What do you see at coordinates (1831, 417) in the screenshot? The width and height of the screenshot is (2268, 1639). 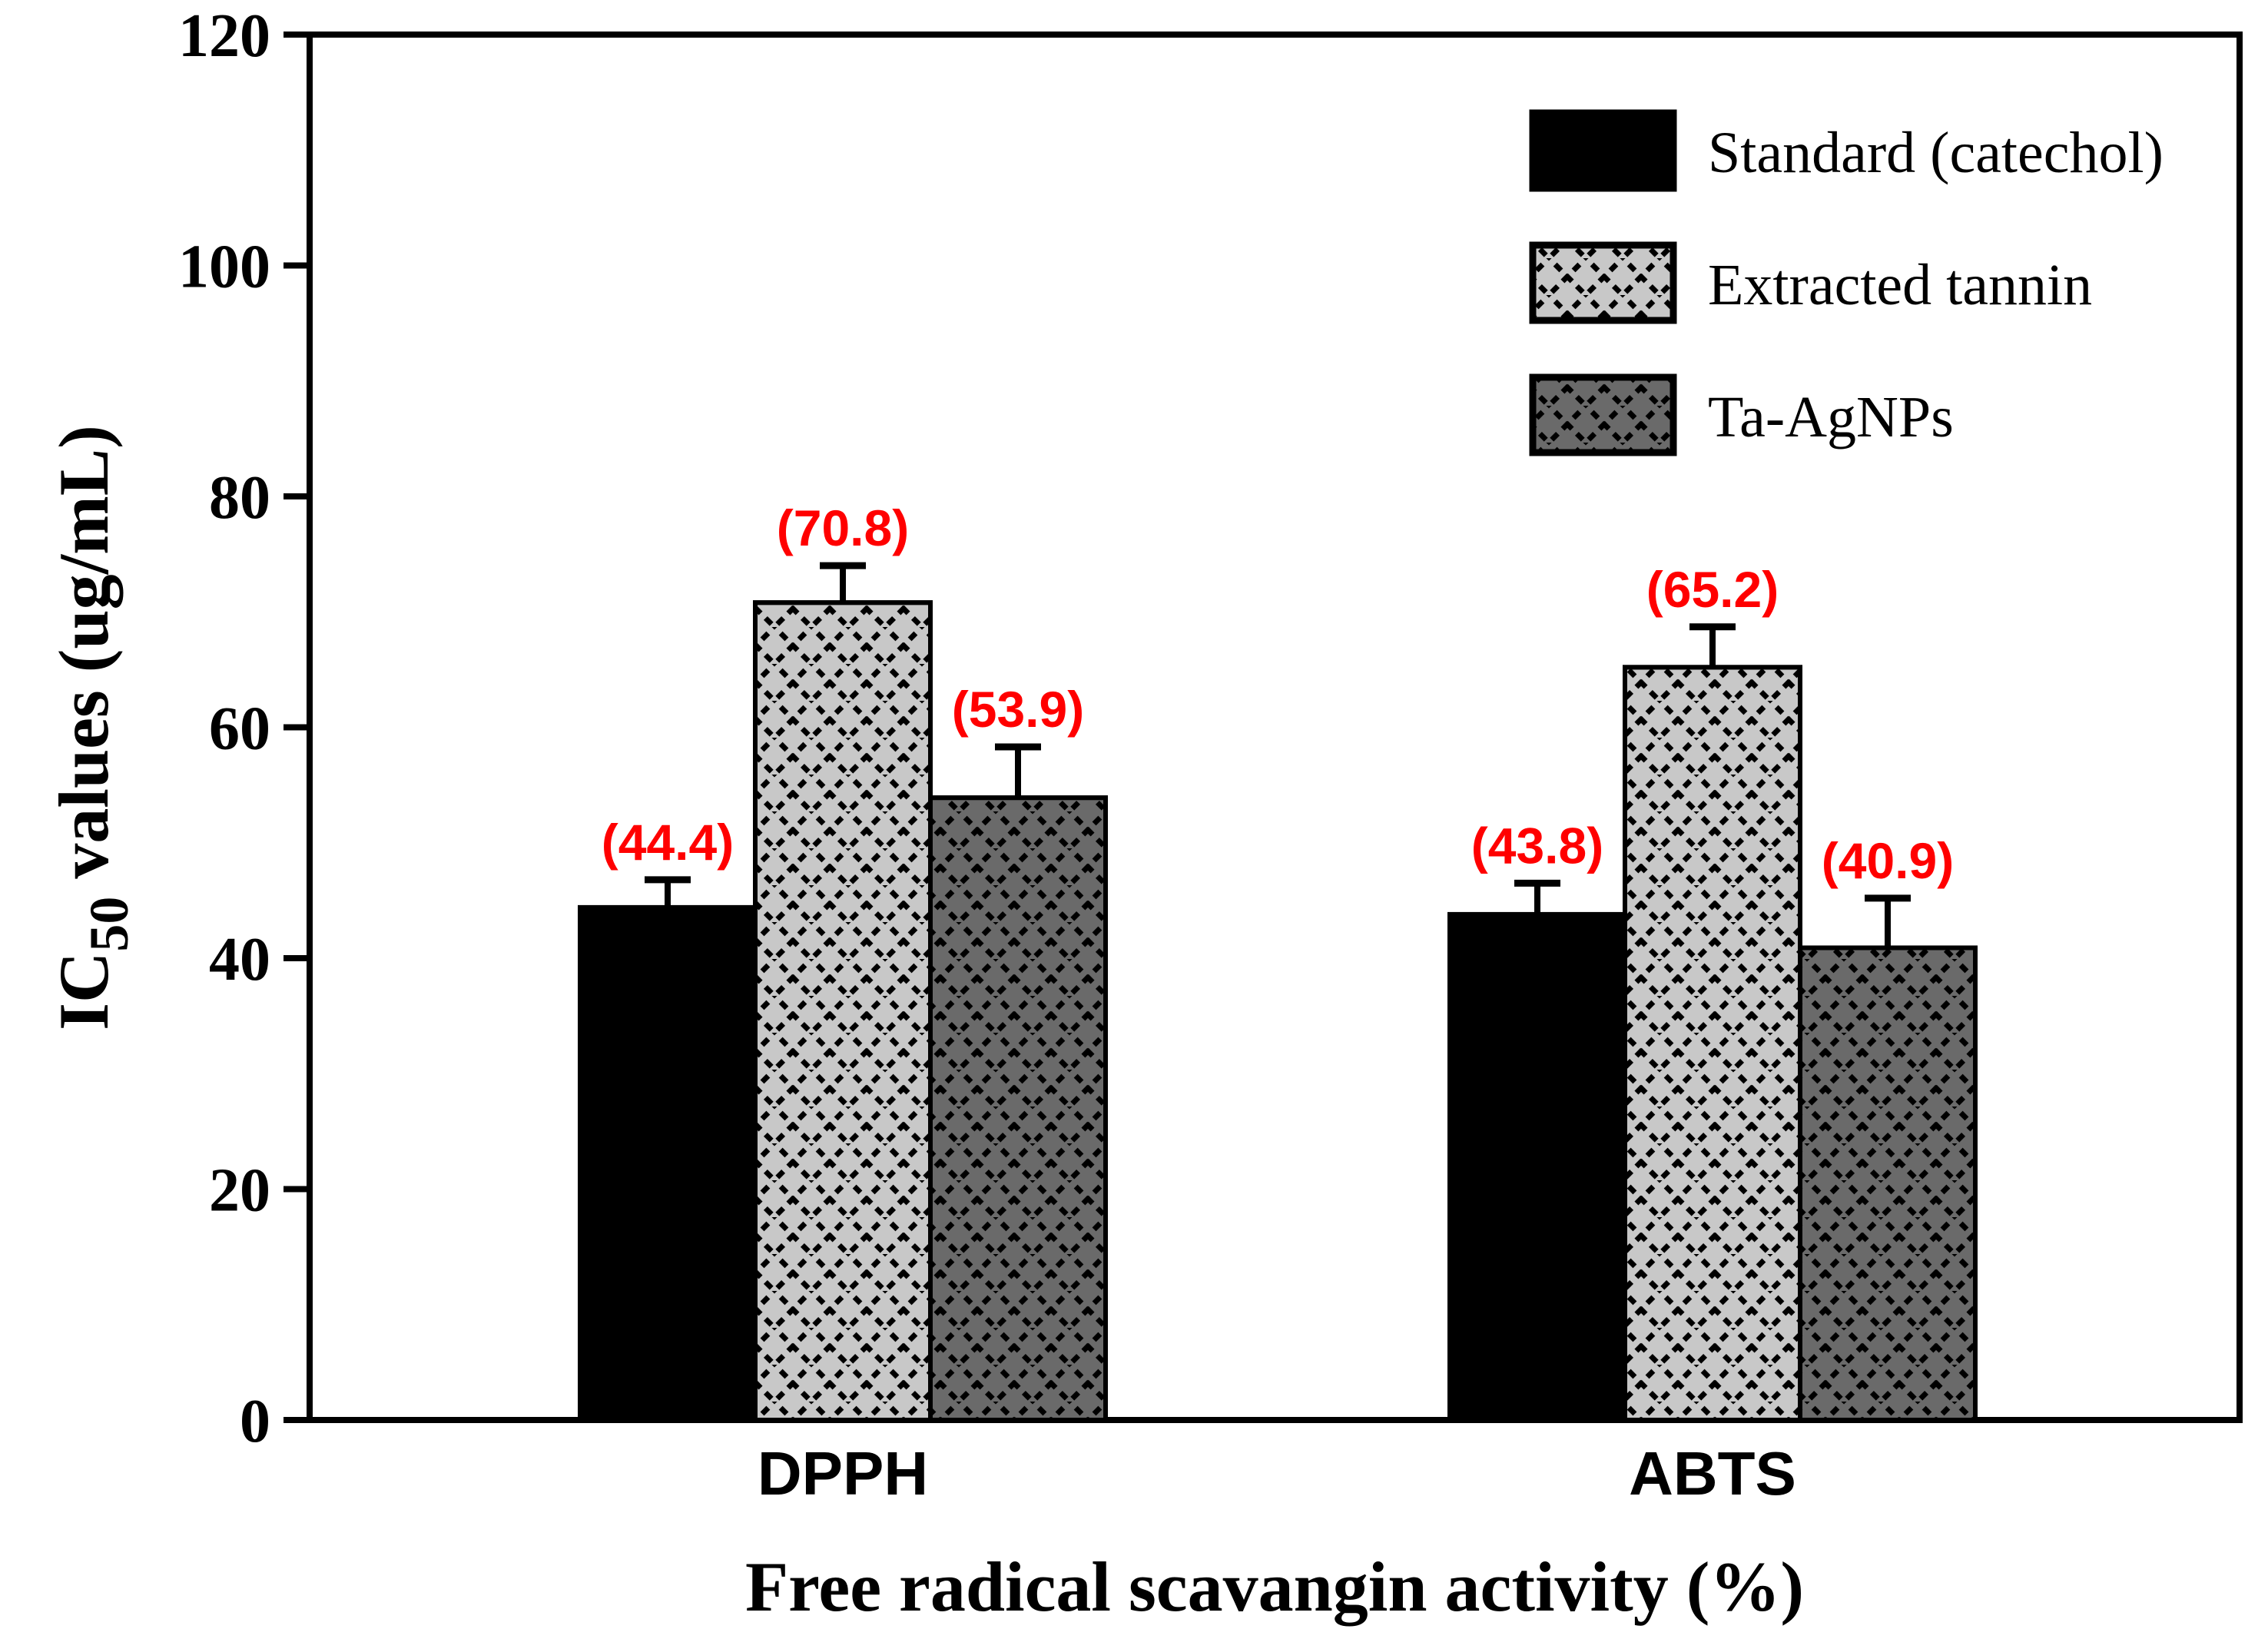 I see `legend-label-taagnps: Ta-AgNPs` at bounding box center [1831, 417].